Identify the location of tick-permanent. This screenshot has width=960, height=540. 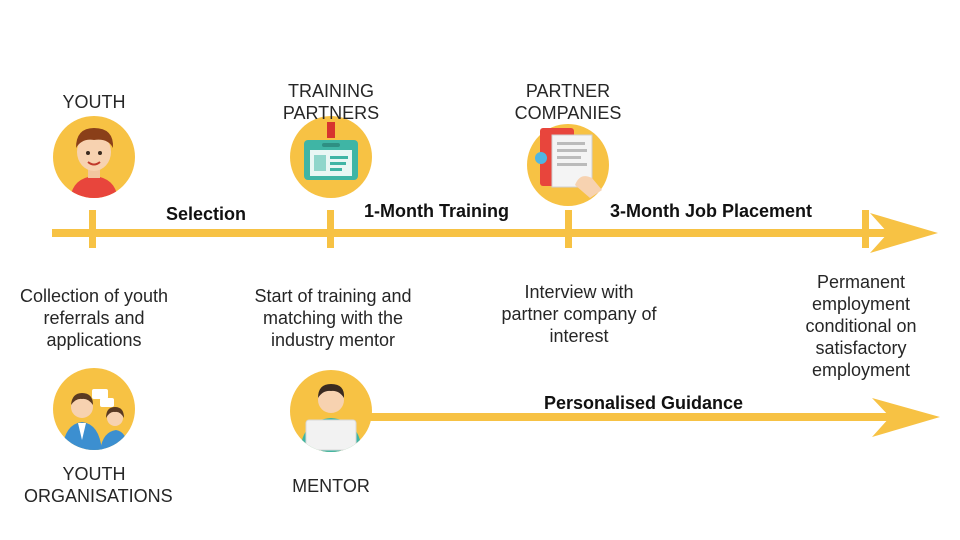
(865, 229).